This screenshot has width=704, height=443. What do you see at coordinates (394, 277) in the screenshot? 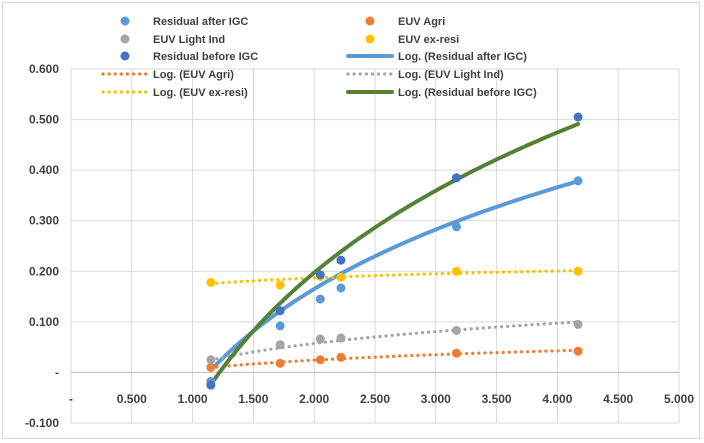
I see `trendline-log-euv-ex-resi` at bounding box center [394, 277].